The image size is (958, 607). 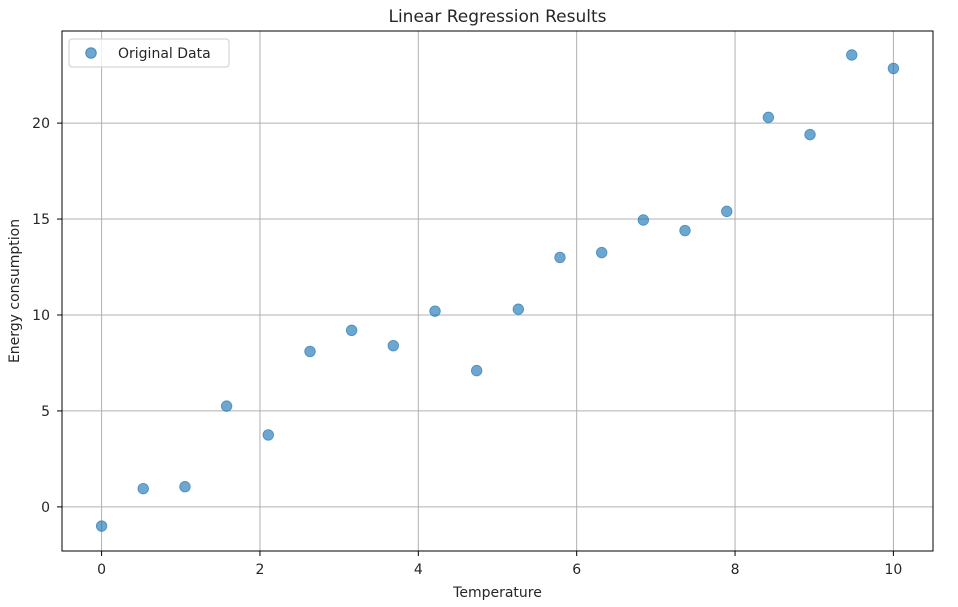 I want to click on chart-title: Linear Regression Results, so click(x=497, y=17).